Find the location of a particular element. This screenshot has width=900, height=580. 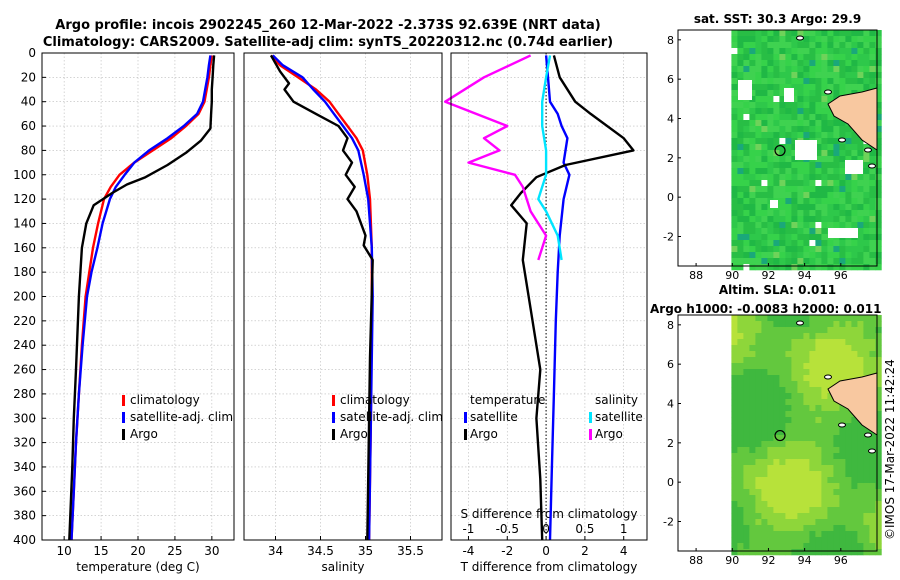

depth-ytick-label-7: 140 is located at coordinates (24, 223).